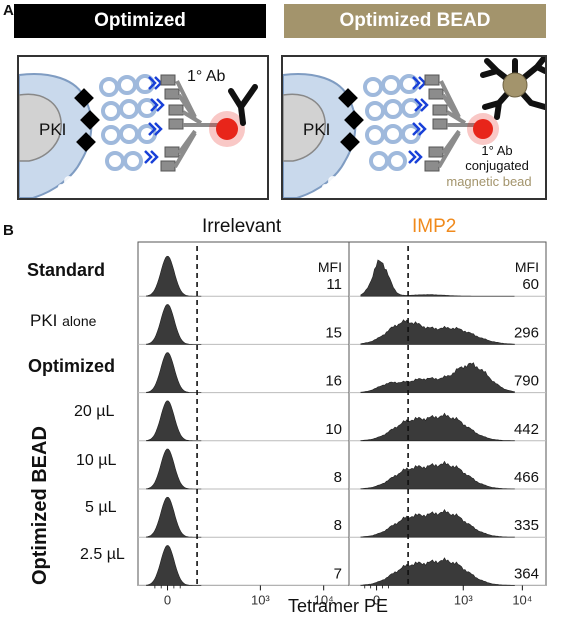 The height and width of the screenshot is (620, 561). Describe the element at coordinates (8, 10) in the screenshot. I see `panel-a-letter: A` at that location.